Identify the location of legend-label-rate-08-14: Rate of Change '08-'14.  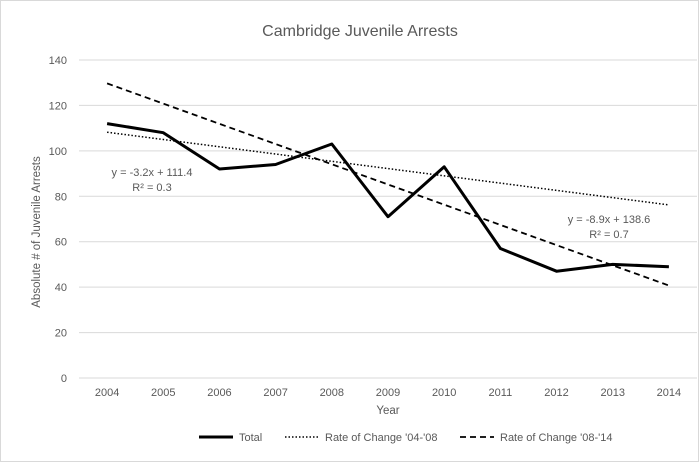
(556, 438).